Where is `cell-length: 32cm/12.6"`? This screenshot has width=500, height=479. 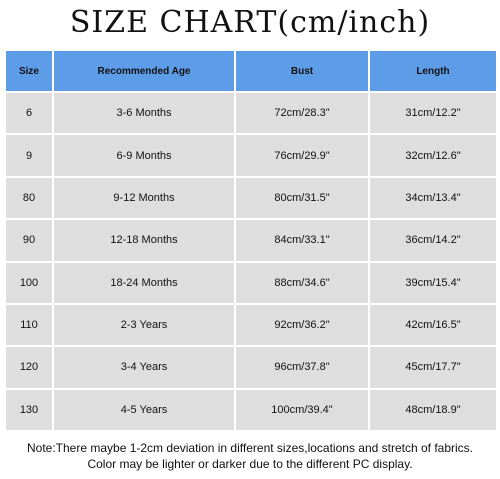 cell-length: 32cm/12.6" is located at coordinates (433, 155).